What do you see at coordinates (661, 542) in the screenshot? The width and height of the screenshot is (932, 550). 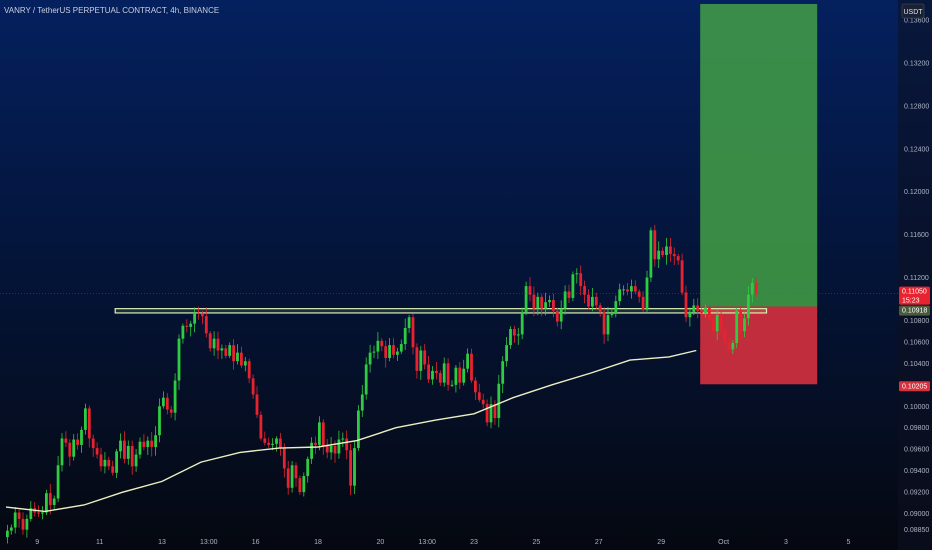 I see `x-tick-label: 29` at bounding box center [661, 542].